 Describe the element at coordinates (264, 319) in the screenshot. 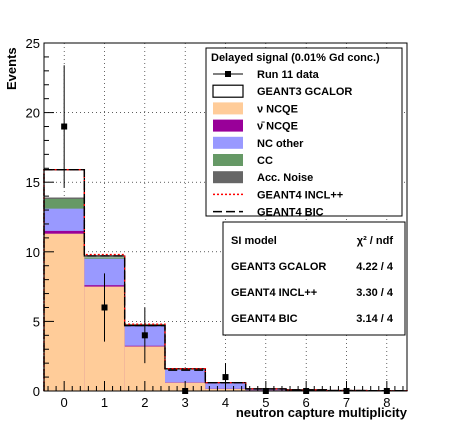

I see `chi2-row-model: GEANT4 BIC` at that location.